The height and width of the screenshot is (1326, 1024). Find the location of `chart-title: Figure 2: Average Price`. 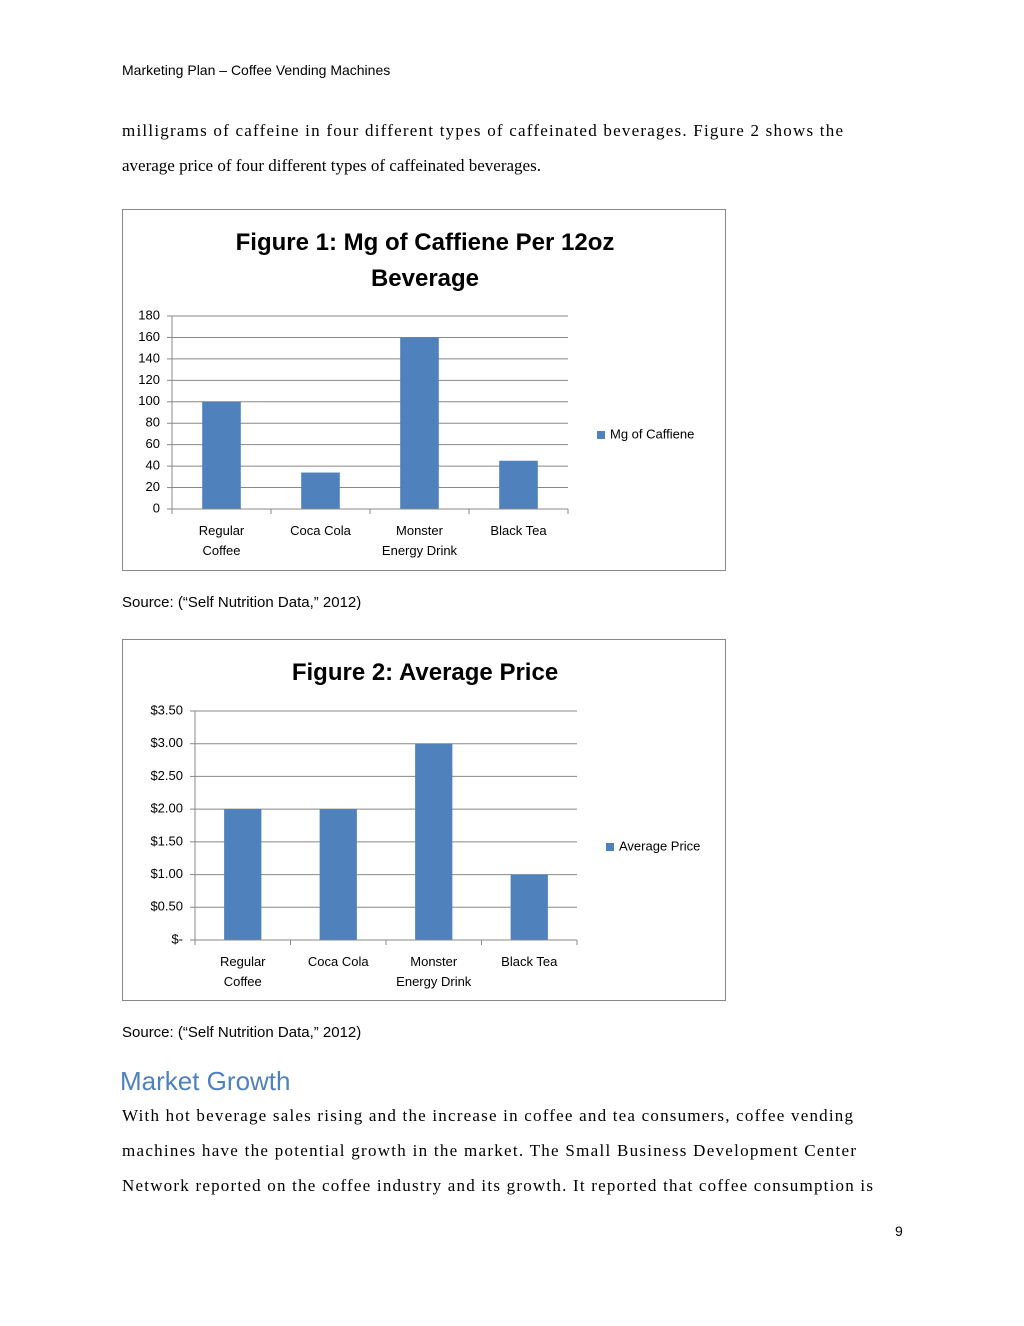

chart-title: Figure 2: Average Price is located at coordinates (425, 672).